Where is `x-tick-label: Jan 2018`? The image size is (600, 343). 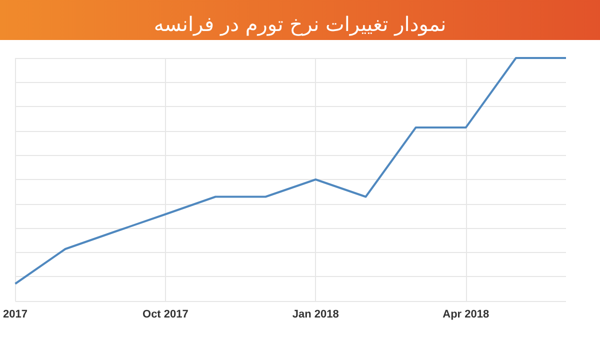 x-tick-label: Jan 2018 is located at coordinates (315, 314).